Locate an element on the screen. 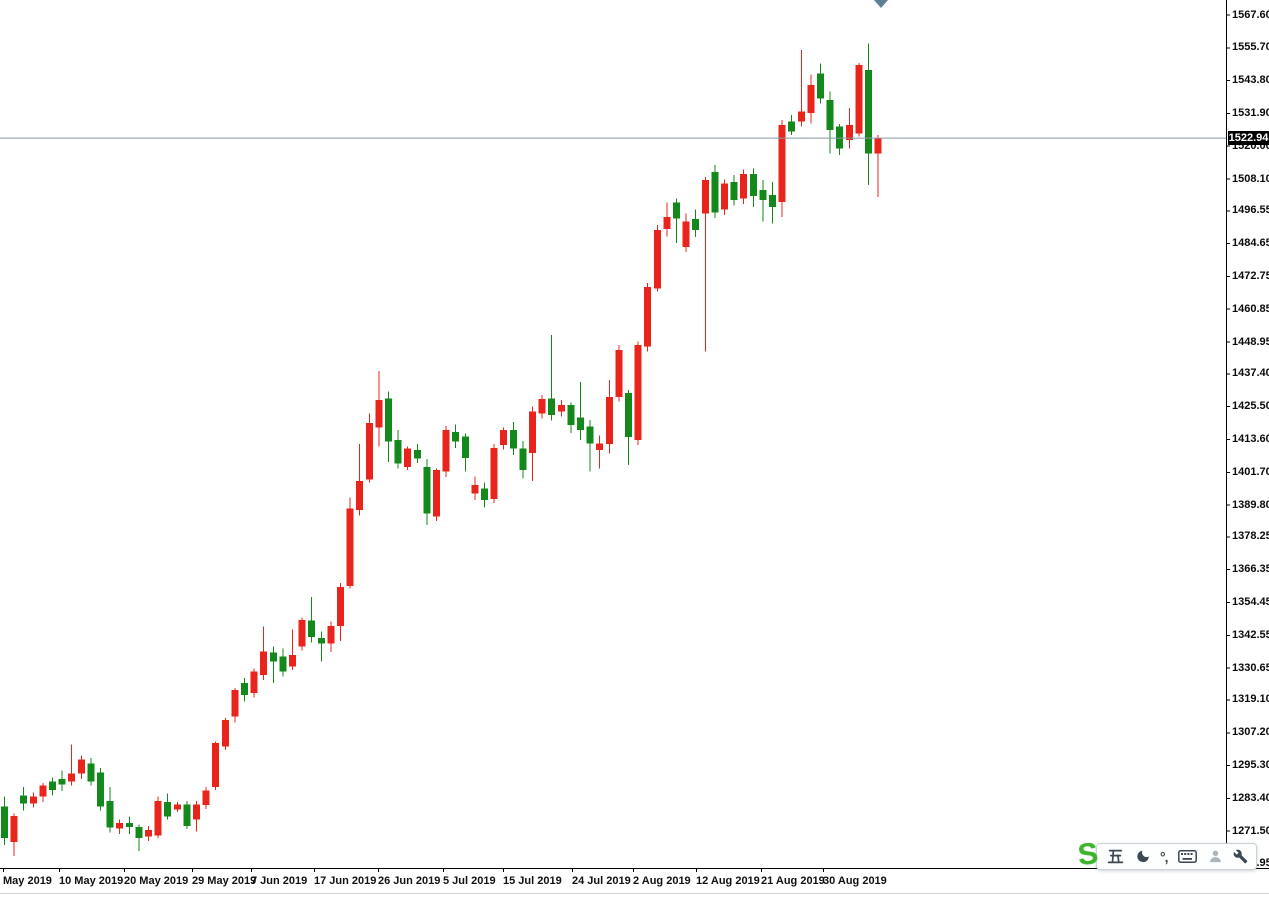  price-tick-label: 1271.50 is located at coordinates (1250, 830).